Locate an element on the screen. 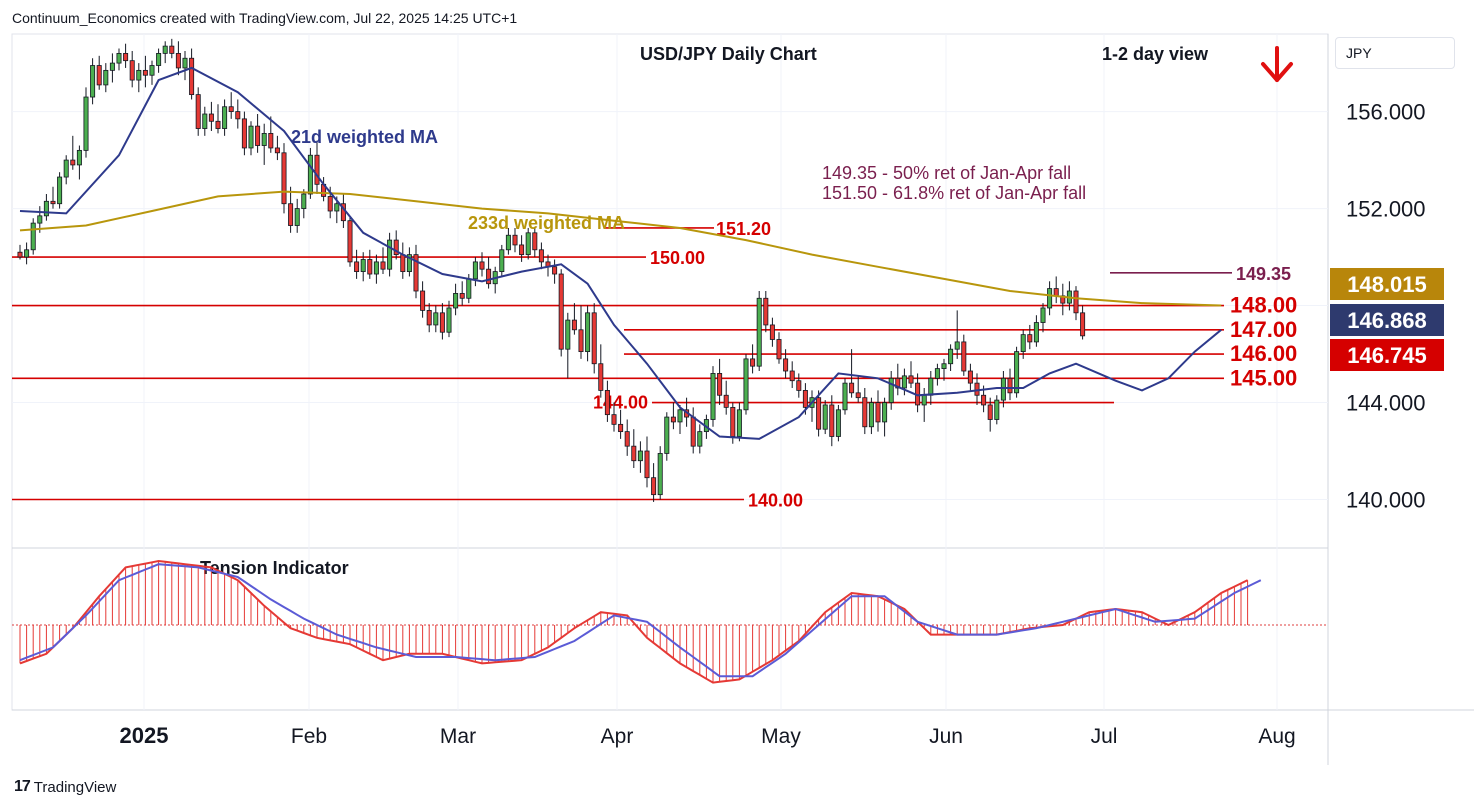  chart-title: USD/JPY Daily Chart is located at coordinates (728, 54).